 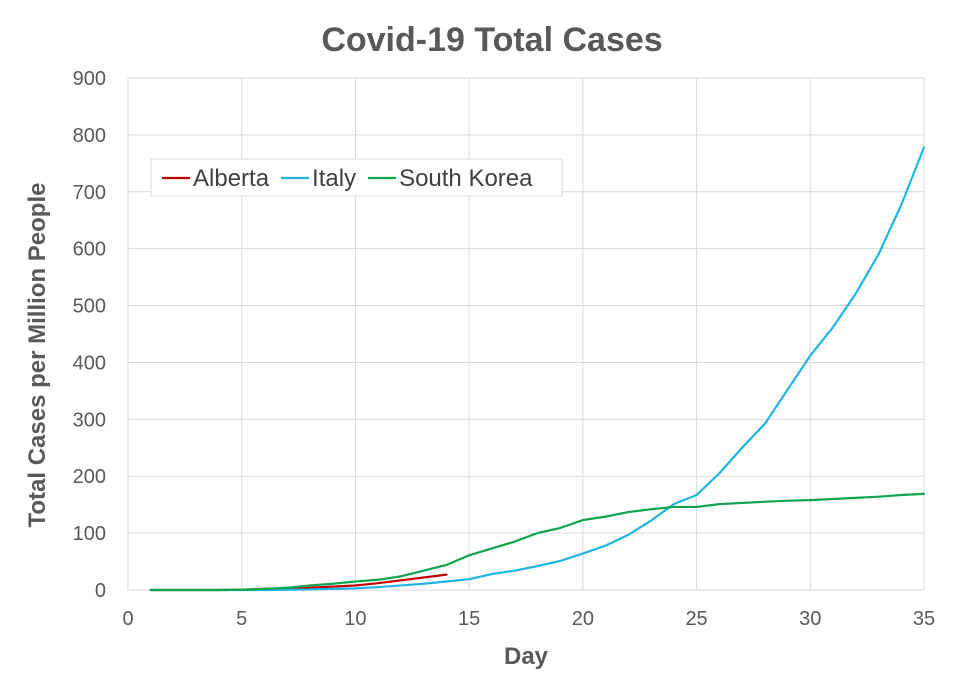 I want to click on legend-box, so click(x=356, y=177).